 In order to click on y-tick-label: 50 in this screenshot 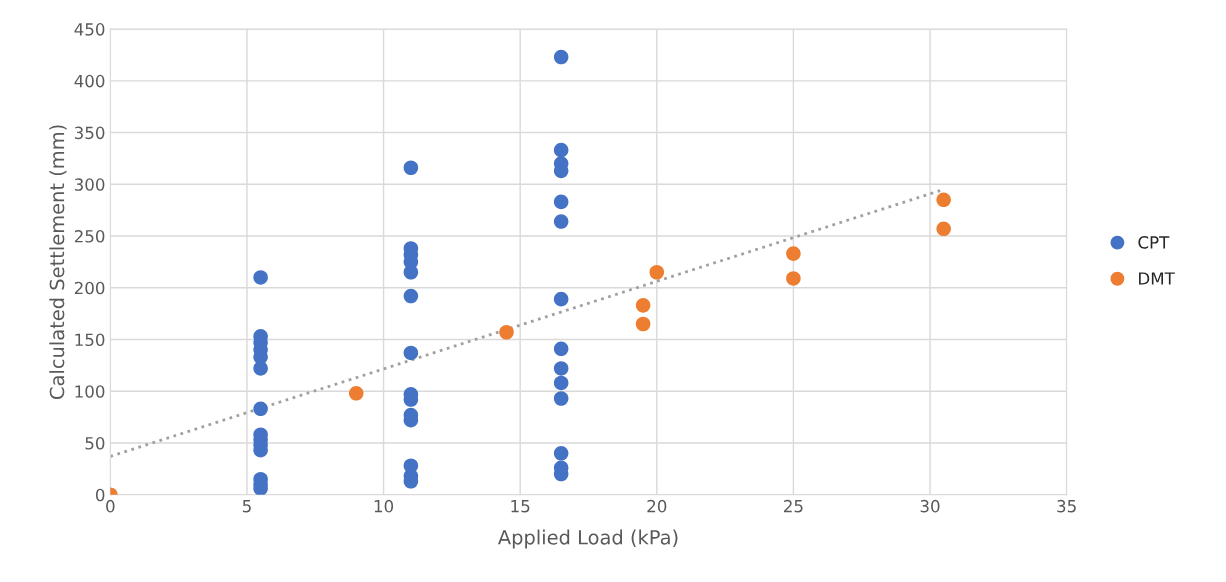, I will do `click(95, 443)`.